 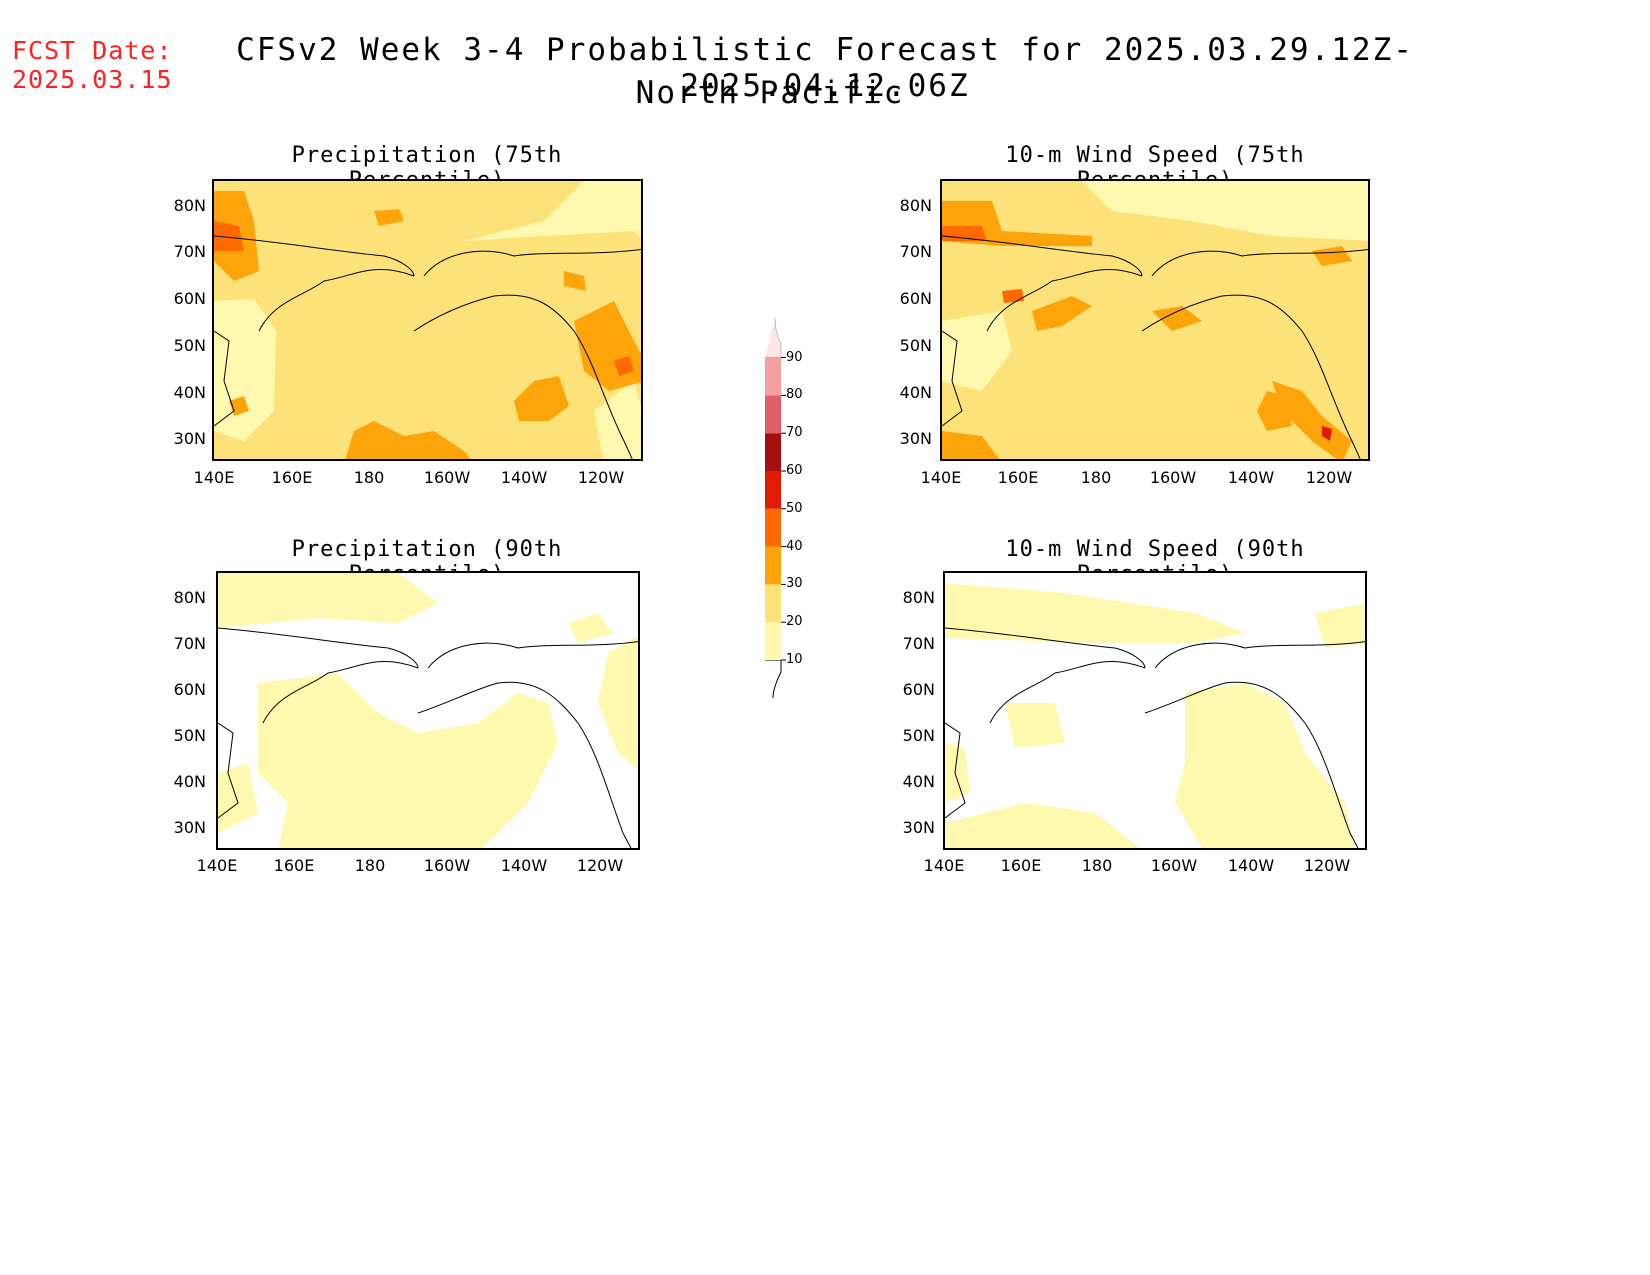 I want to click on colorbar-label: 60, so click(x=794, y=470).